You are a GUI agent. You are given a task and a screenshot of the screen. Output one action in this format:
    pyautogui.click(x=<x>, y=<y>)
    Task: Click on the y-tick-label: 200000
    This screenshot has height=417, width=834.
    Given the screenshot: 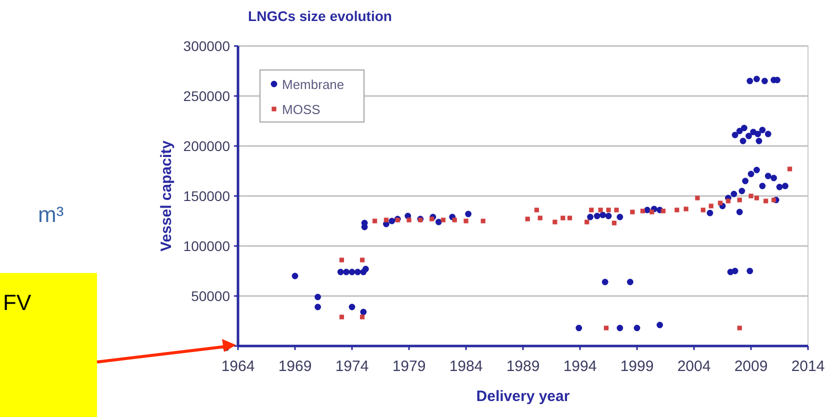 What is the action you would take?
    pyautogui.click(x=206, y=146)
    